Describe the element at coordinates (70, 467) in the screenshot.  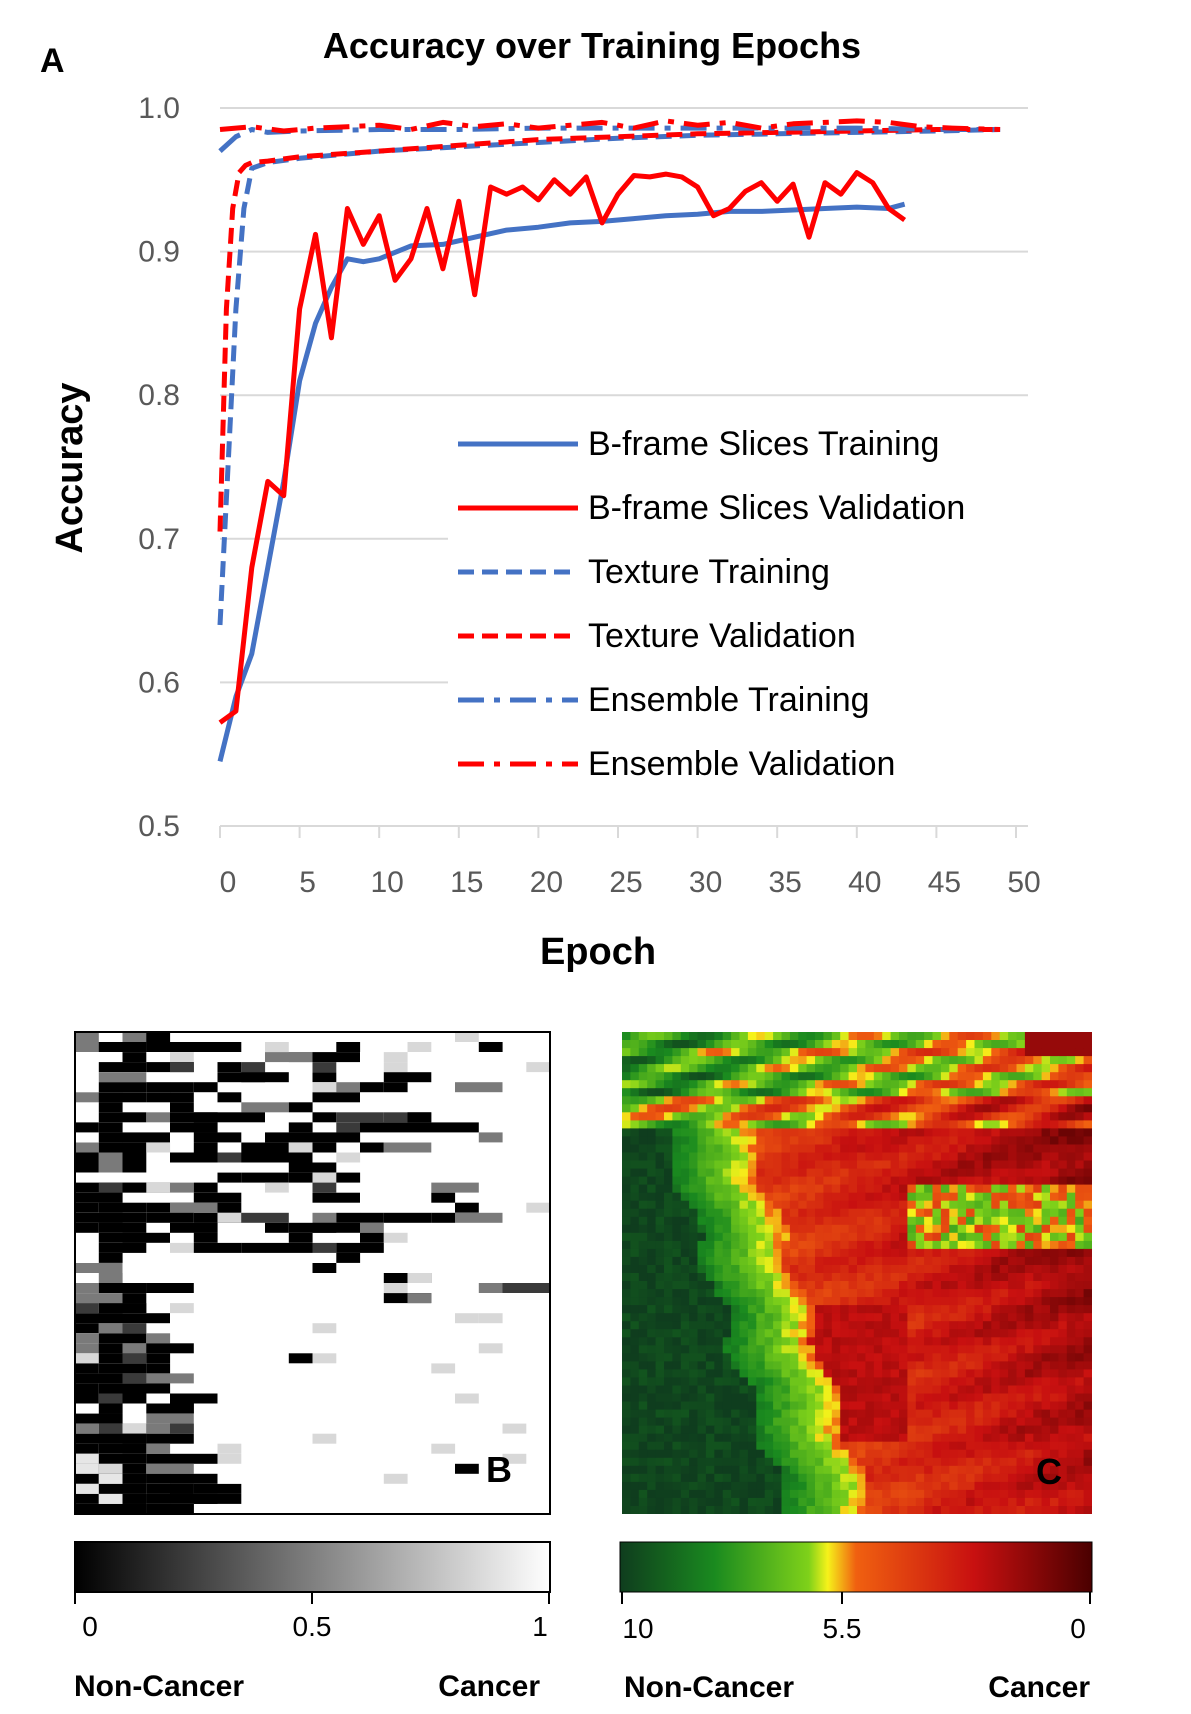
I see `y-axis-label: Accuracy` at that location.